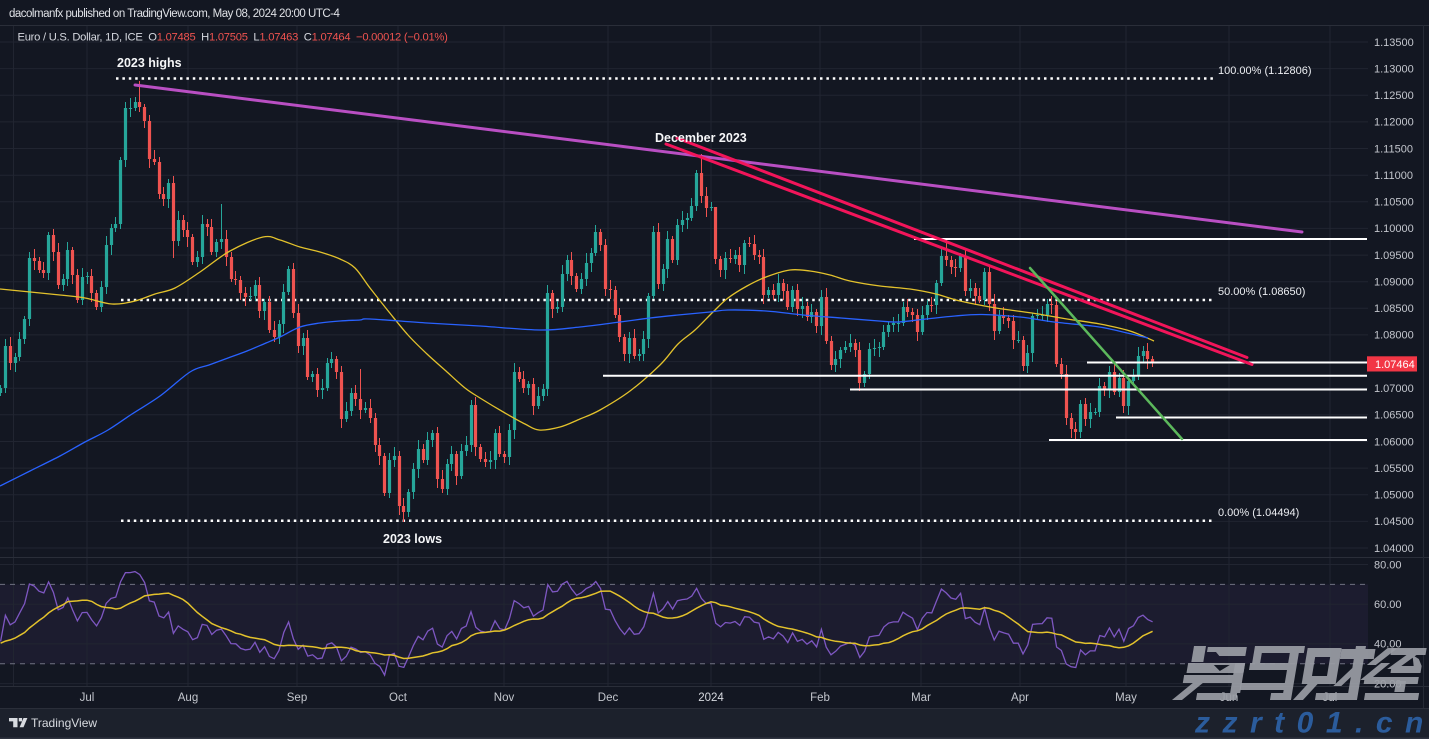  I want to click on svg-text: 1.08000, so click(1394, 336).